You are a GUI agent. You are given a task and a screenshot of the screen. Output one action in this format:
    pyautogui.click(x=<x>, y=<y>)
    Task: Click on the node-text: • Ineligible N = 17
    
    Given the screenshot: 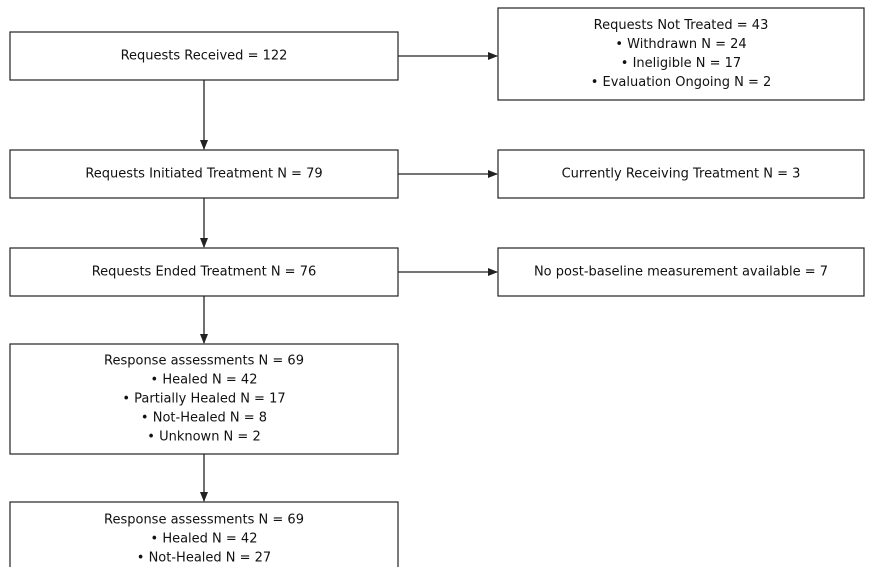 What is the action you would take?
    pyautogui.click(x=681, y=63)
    